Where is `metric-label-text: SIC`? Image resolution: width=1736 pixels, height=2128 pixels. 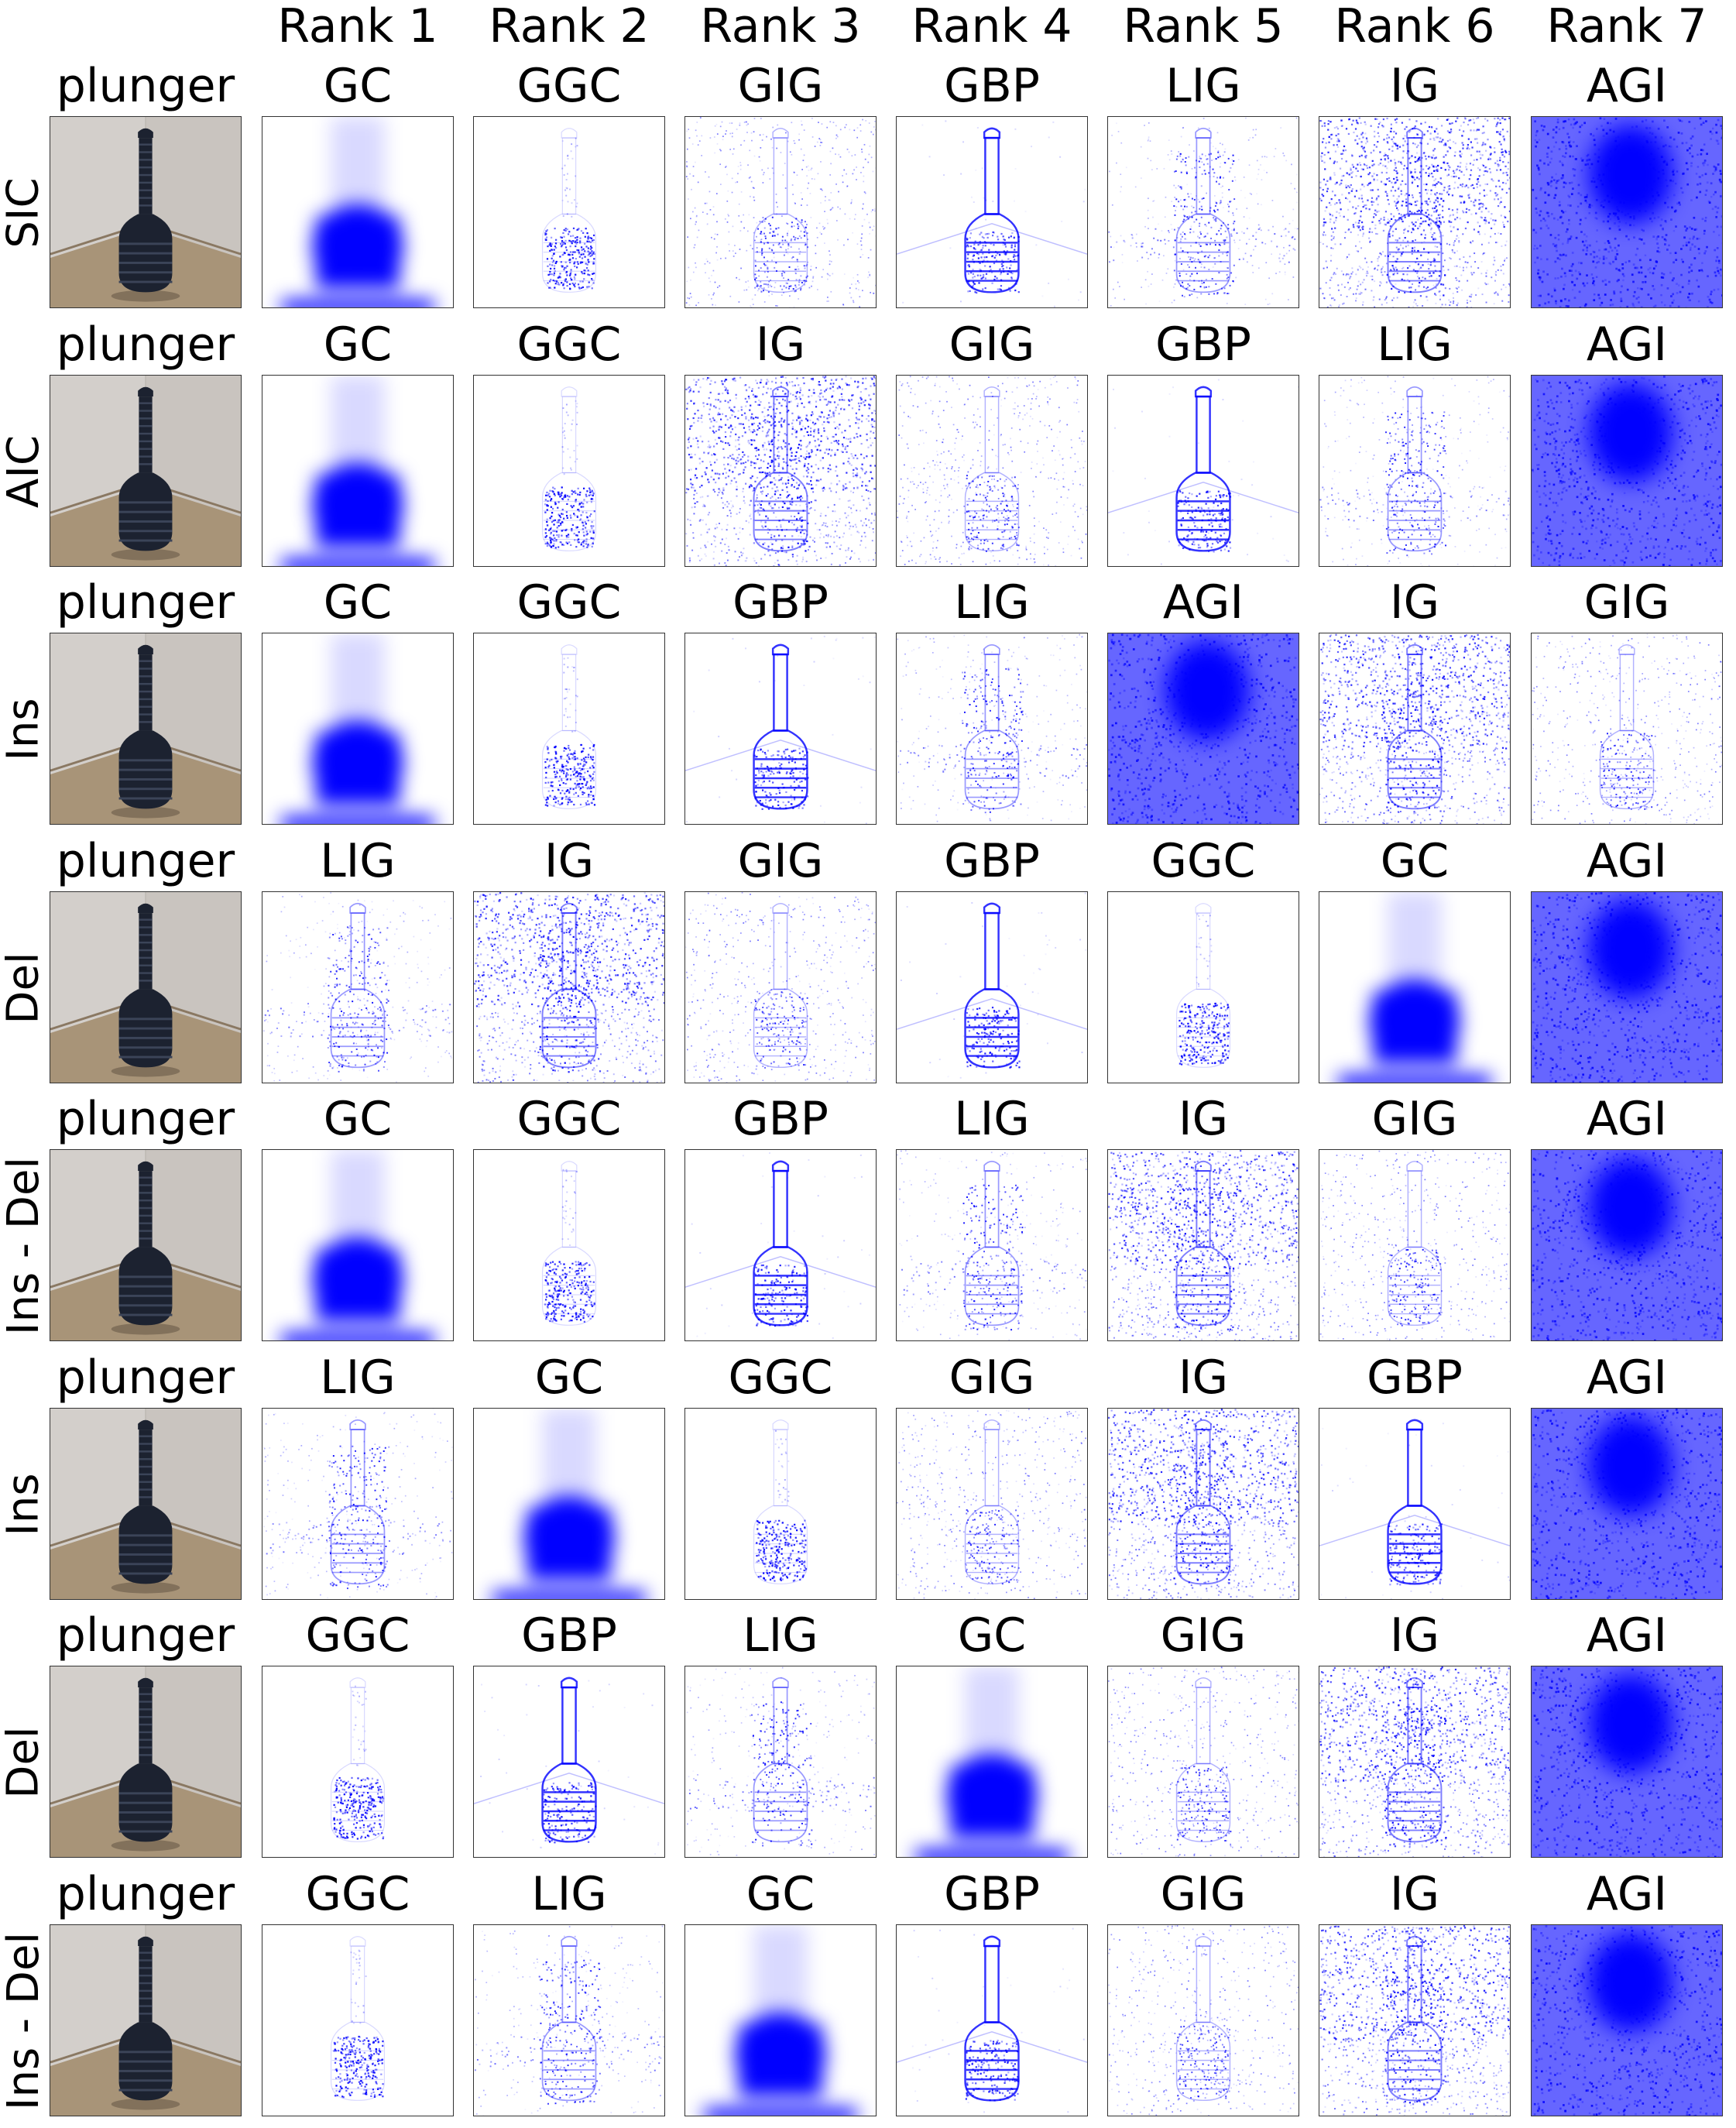
metric-label-text: SIC is located at coordinates (24, 212).